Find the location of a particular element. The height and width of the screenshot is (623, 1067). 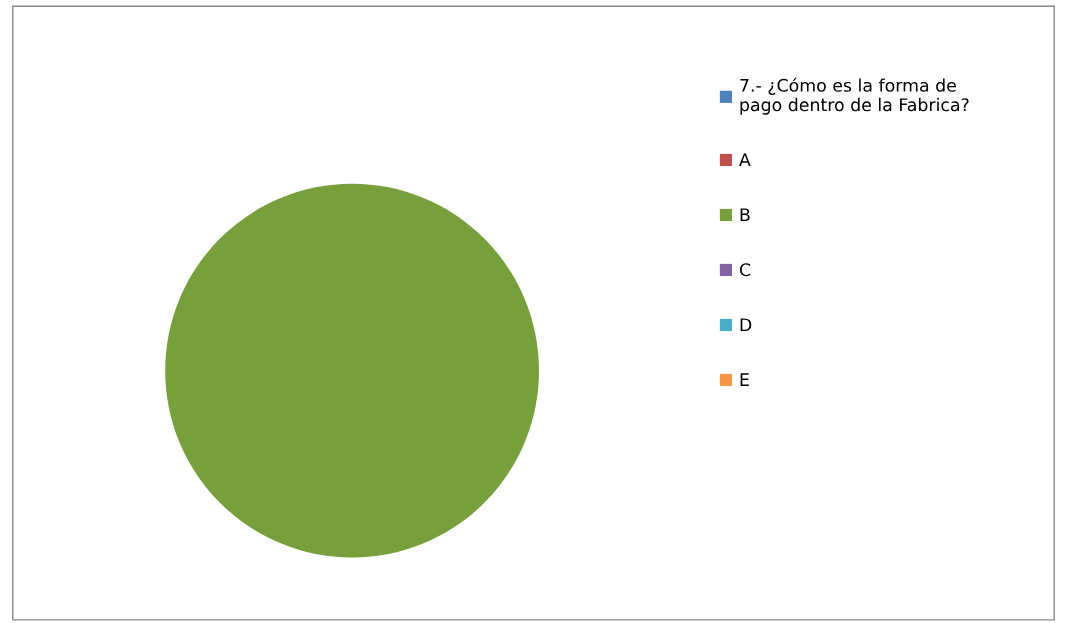

legend-label: D is located at coordinates (746, 325).